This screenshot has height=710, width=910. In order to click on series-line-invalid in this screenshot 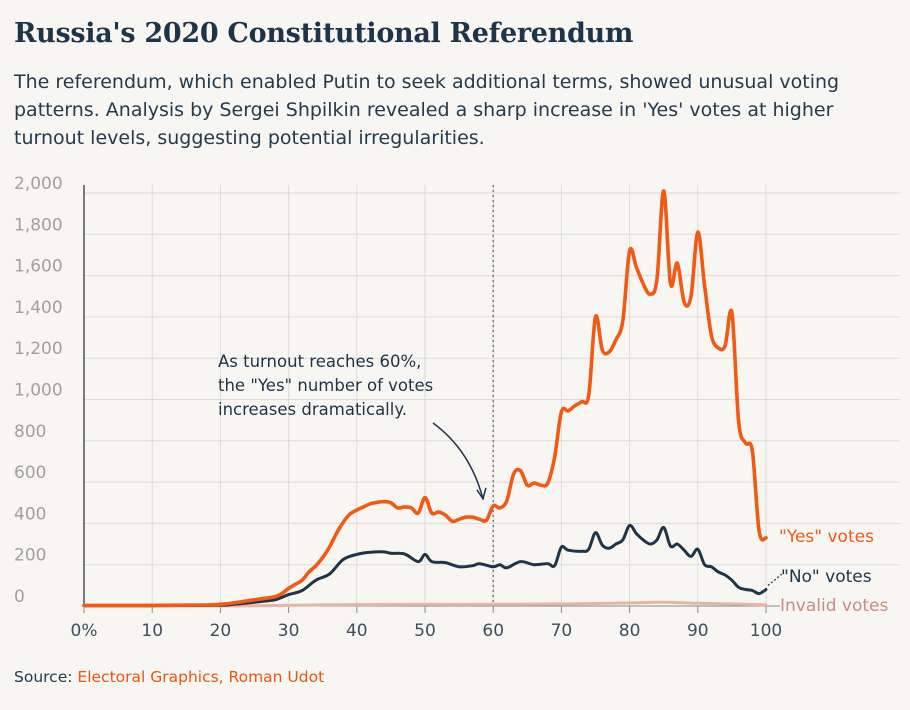, I will do `click(425, 604)`.